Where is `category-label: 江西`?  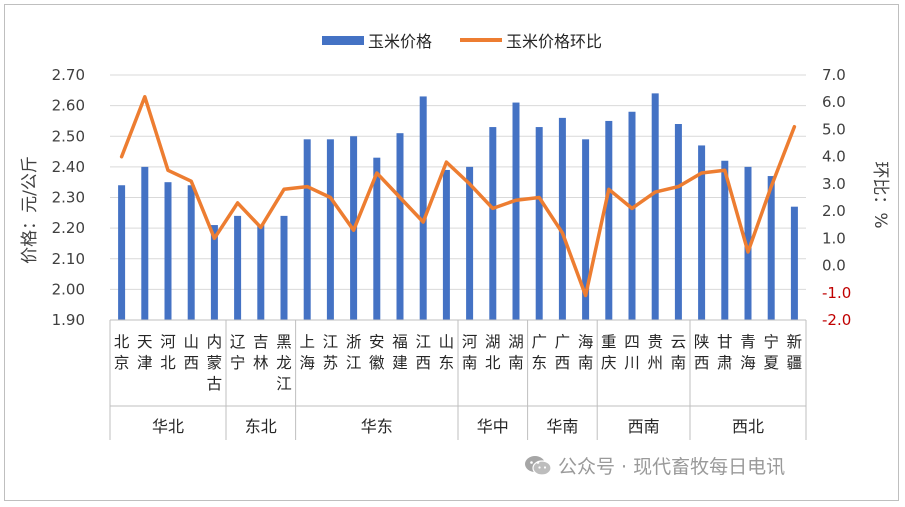
category-label: 江西 is located at coordinates (423, 352).